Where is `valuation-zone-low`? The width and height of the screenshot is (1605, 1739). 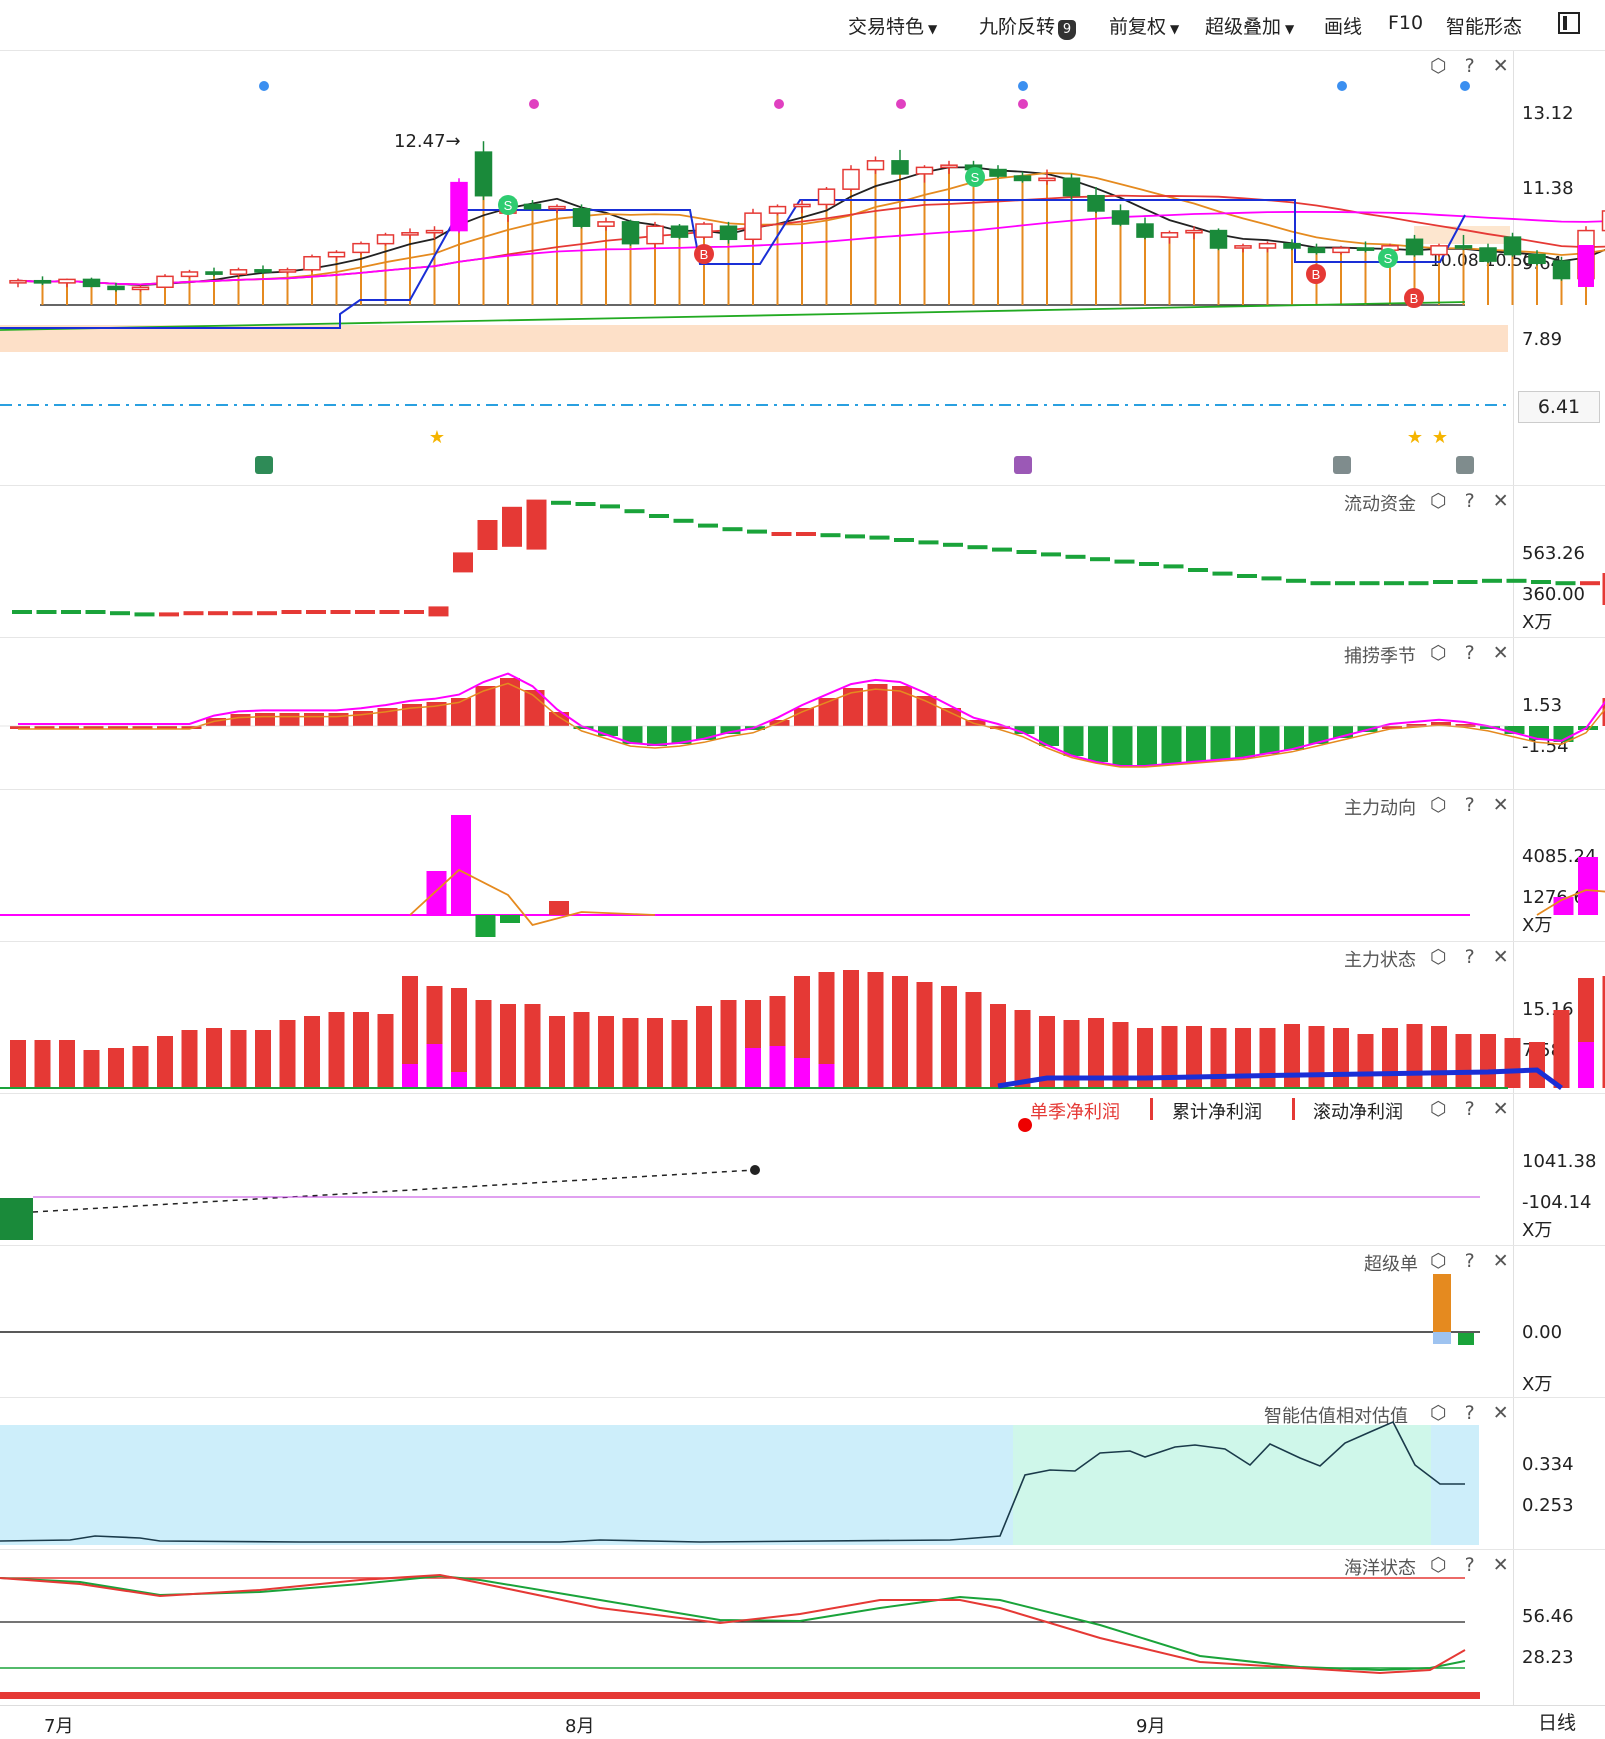 valuation-zone-low is located at coordinates (506, 1485).